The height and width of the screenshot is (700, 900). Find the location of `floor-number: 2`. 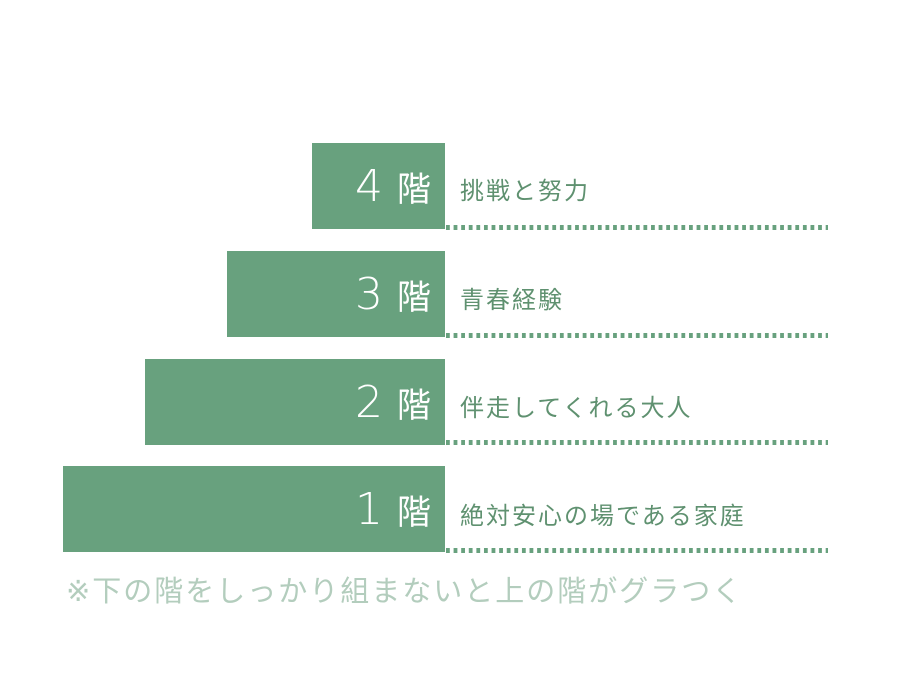

floor-number: 2 is located at coordinates (369, 402).